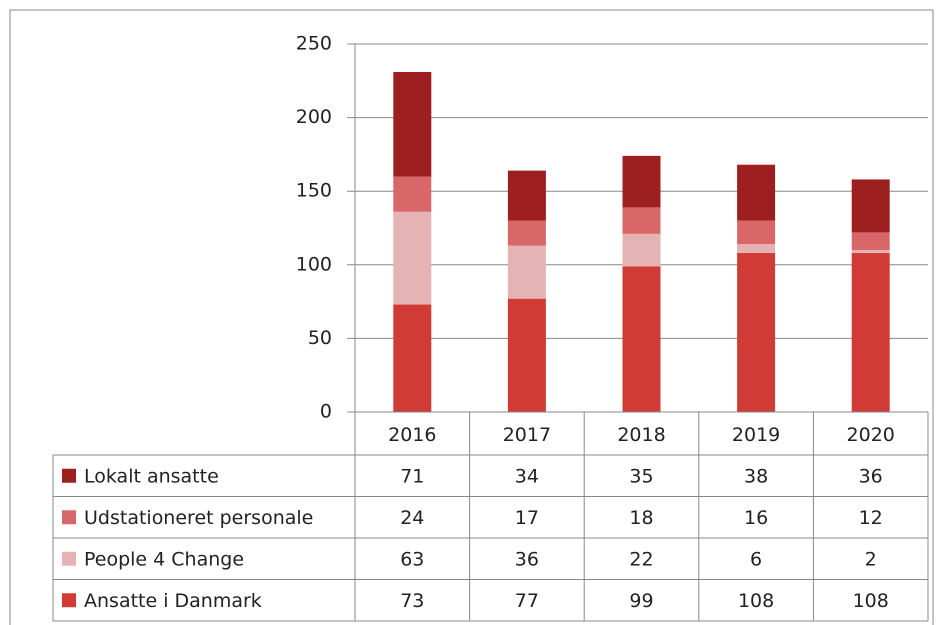 This screenshot has width=944, height=625. Describe the element at coordinates (412, 476) in the screenshot. I see `table-value: 71` at that location.